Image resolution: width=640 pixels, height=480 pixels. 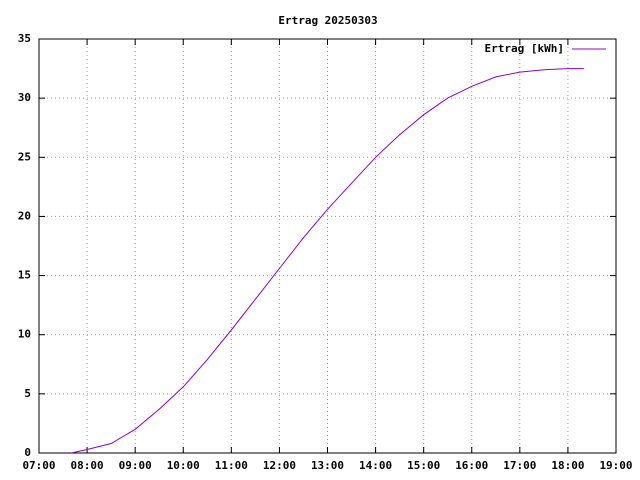 What do you see at coordinates (24, 215) in the screenshot?
I see `y-tick-label: 20` at bounding box center [24, 215].